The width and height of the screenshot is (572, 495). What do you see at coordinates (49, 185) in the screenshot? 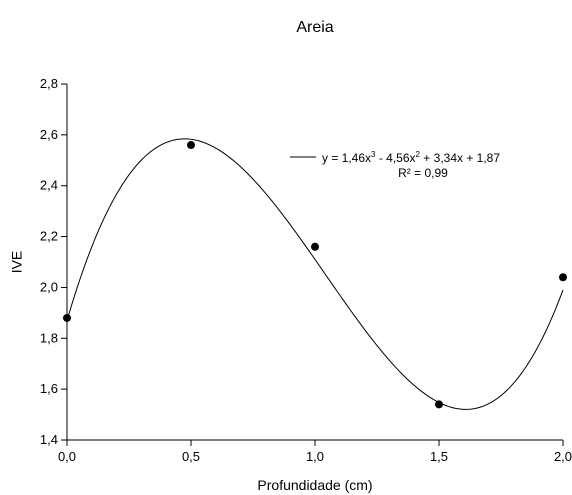
I see `y-tick-label: 2,4` at bounding box center [49, 185].